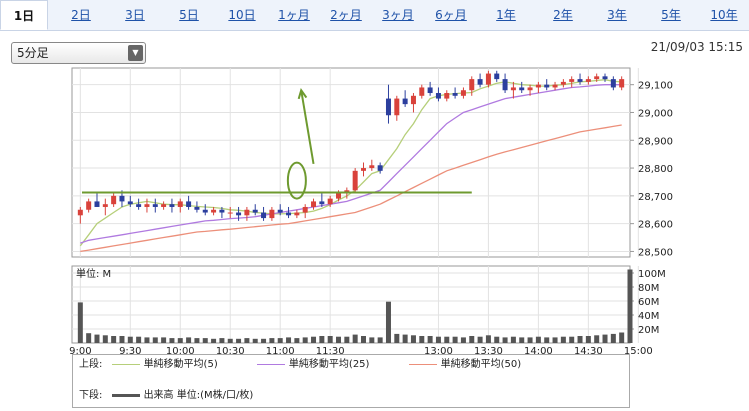 This screenshot has height=411, width=749. What do you see at coordinates (78, 53) in the screenshot?
I see `interval-select: 5分足 ▼` at bounding box center [78, 53].